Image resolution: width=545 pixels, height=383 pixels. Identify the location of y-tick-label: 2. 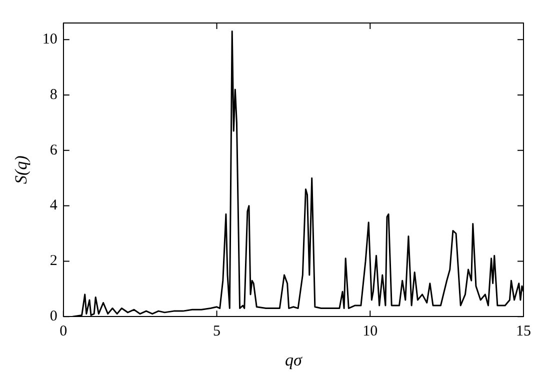
(54, 261).